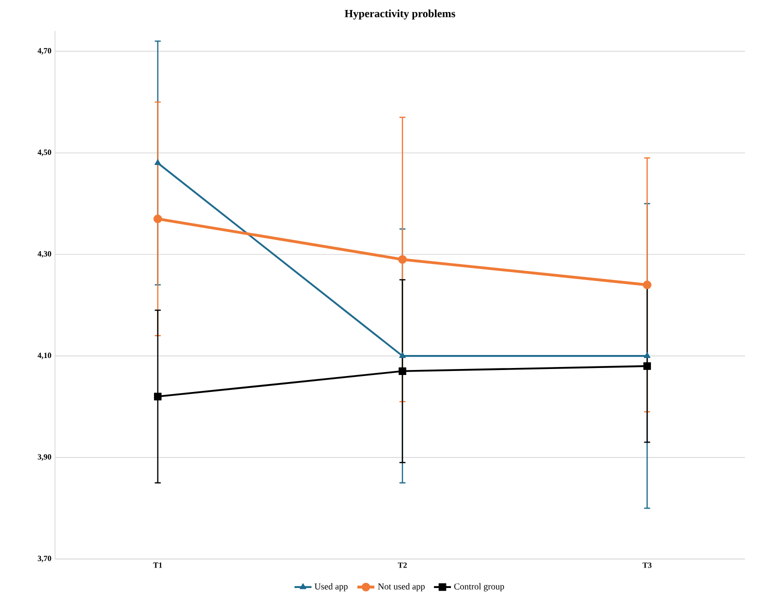  Describe the element at coordinates (479, 587) in the screenshot. I see `legend-label: Control group` at that location.